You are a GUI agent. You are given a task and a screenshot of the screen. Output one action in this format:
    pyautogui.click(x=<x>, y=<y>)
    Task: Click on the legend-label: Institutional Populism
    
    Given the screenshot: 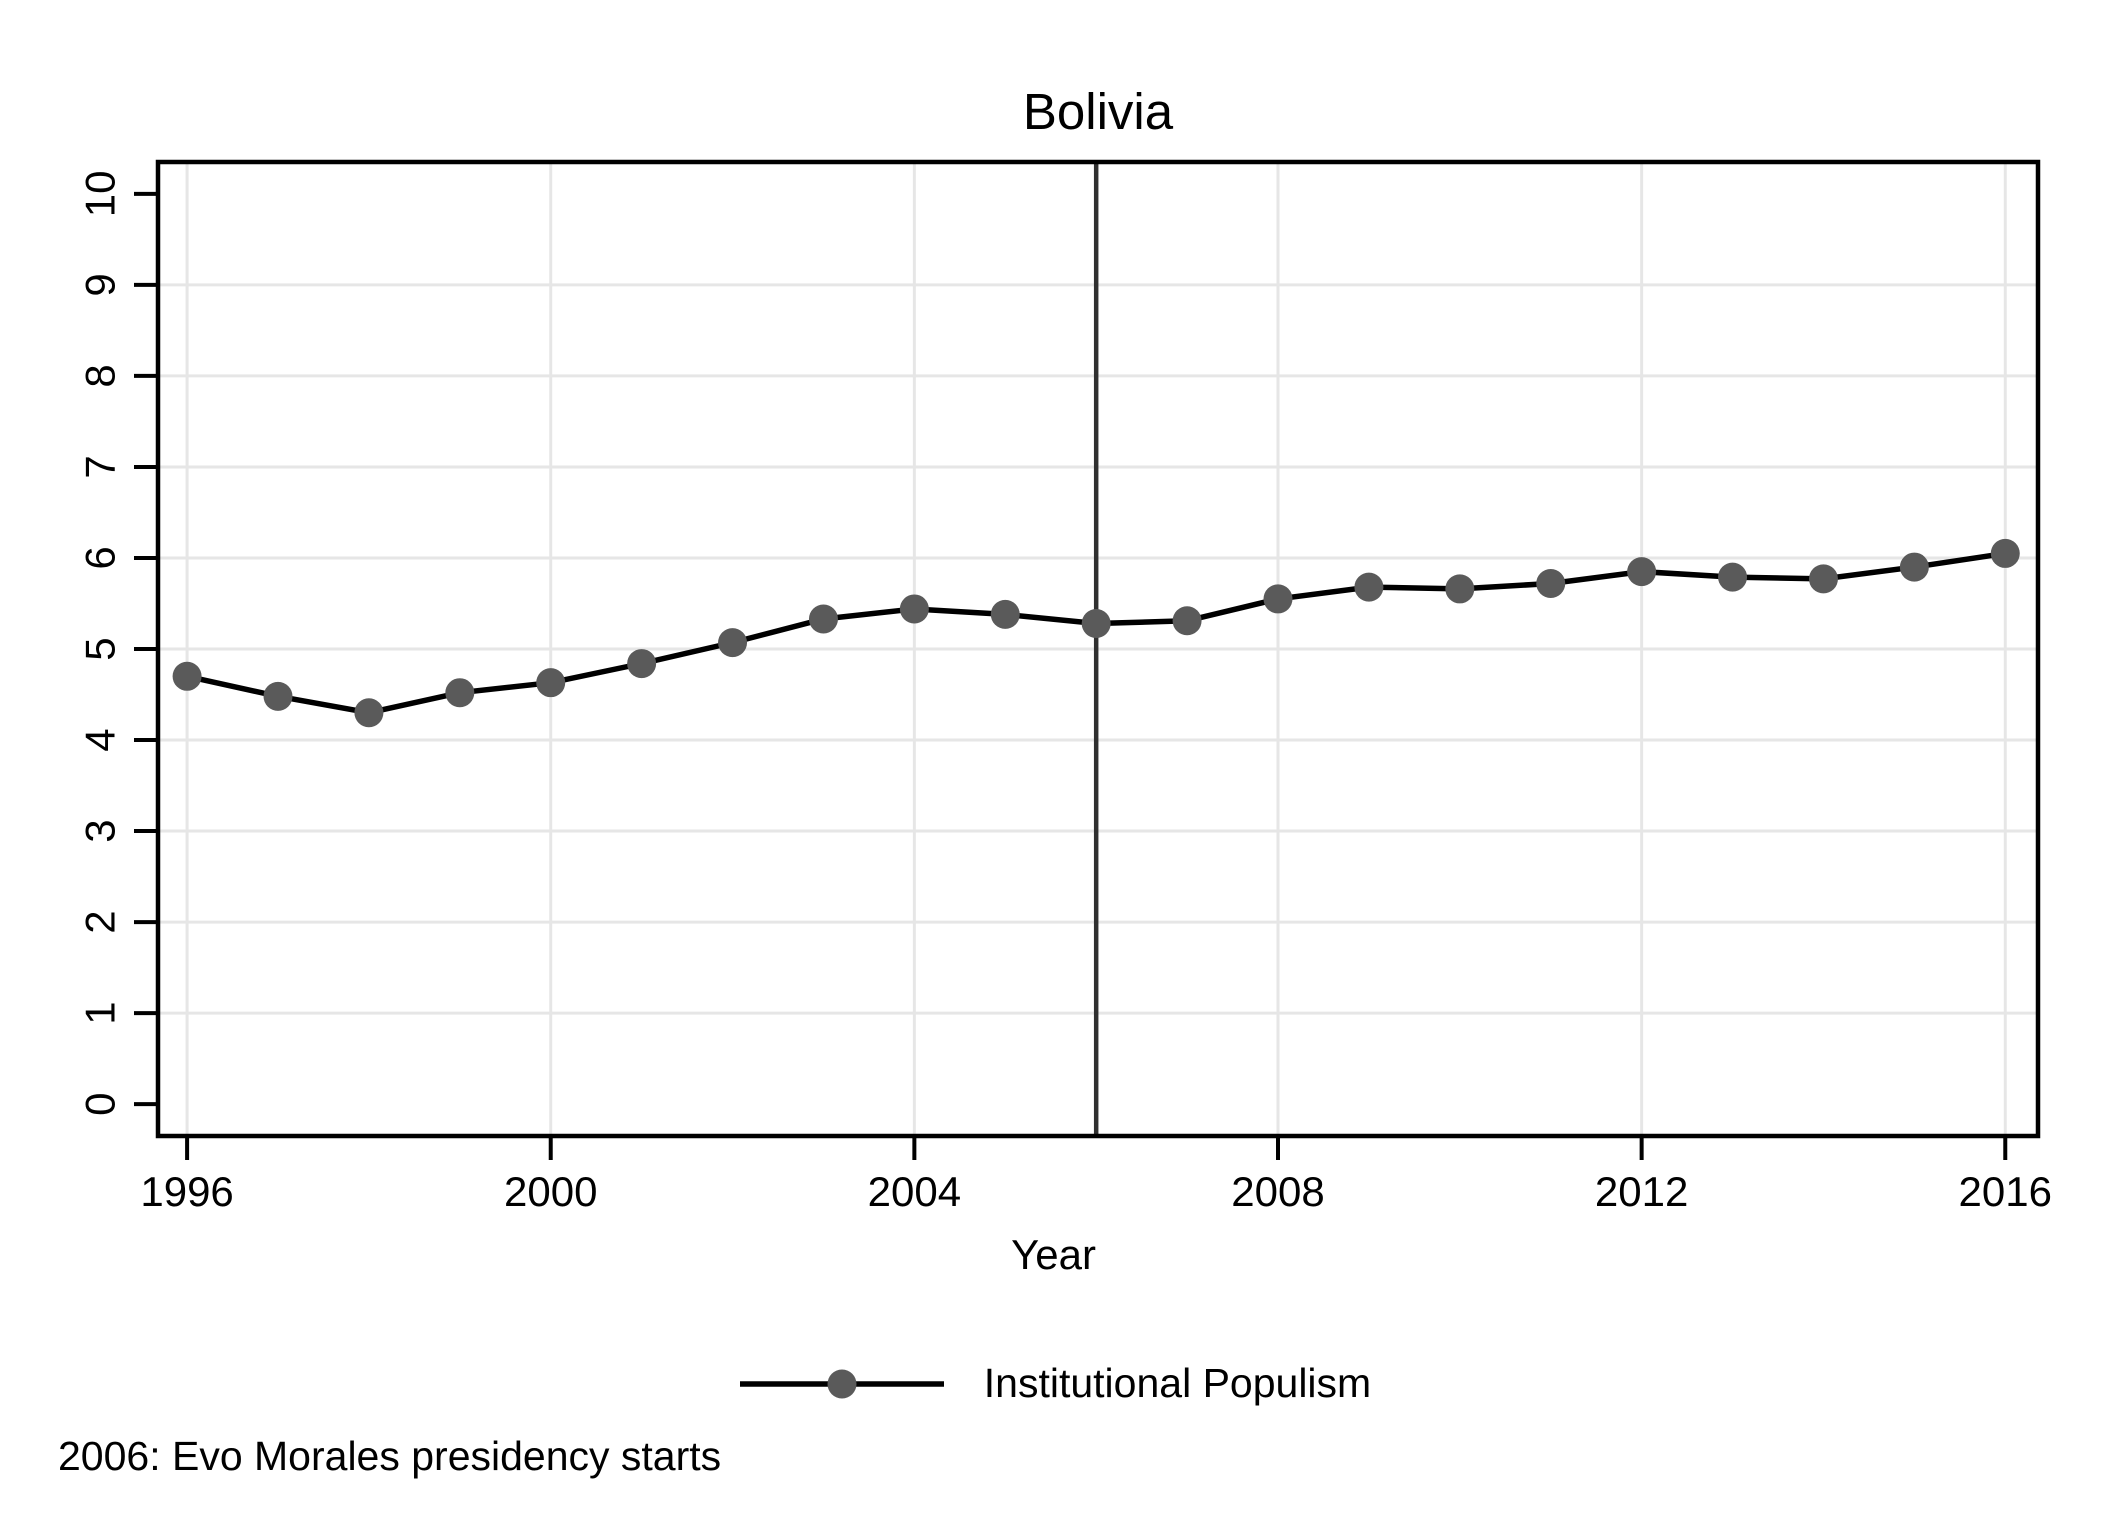 What is the action you would take?
    pyautogui.click(x=1177, y=1383)
    